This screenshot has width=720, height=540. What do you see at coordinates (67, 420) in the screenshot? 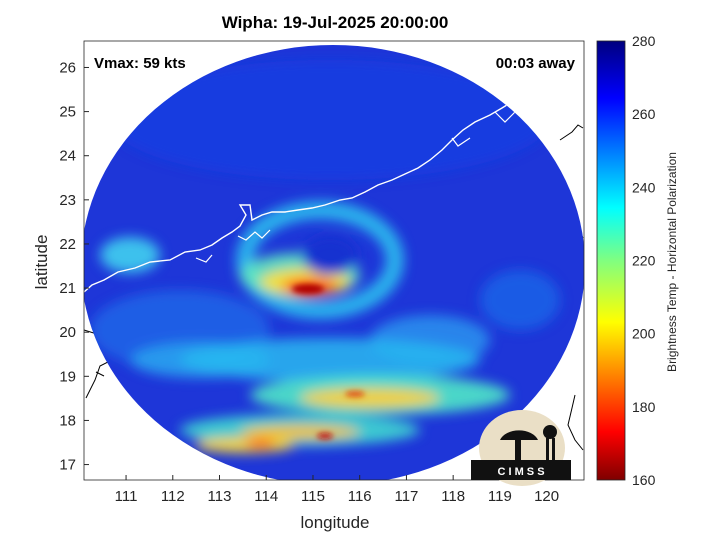
I see `y-tick-label: 18` at bounding box center [67, 420].